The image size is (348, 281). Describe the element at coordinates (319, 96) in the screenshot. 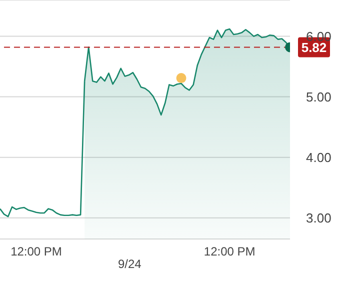

I see `y-tick-label: 5.00` at that location.